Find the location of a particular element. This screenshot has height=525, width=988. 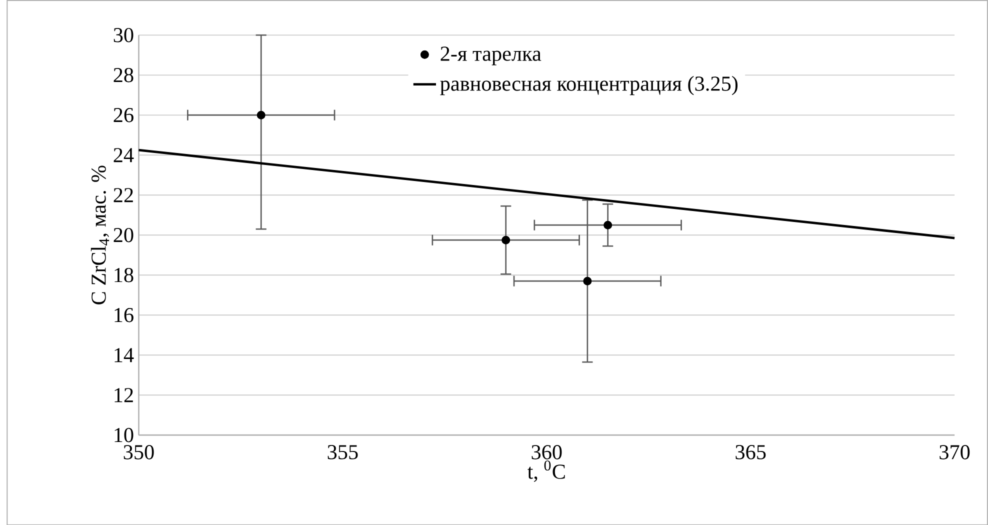

x-tick-label: 360 is located at coordinates (547, 452).